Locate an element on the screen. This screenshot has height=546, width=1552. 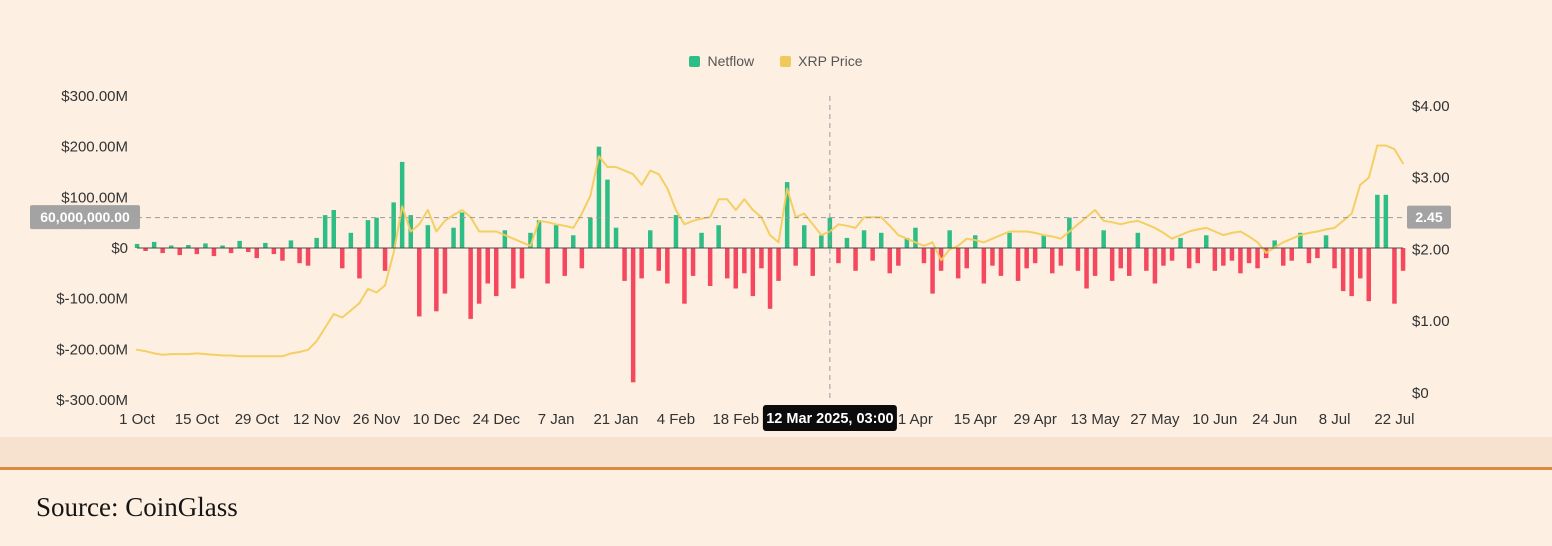
x-axis-tick: 7 Jan is located at coordinates (556, 419).